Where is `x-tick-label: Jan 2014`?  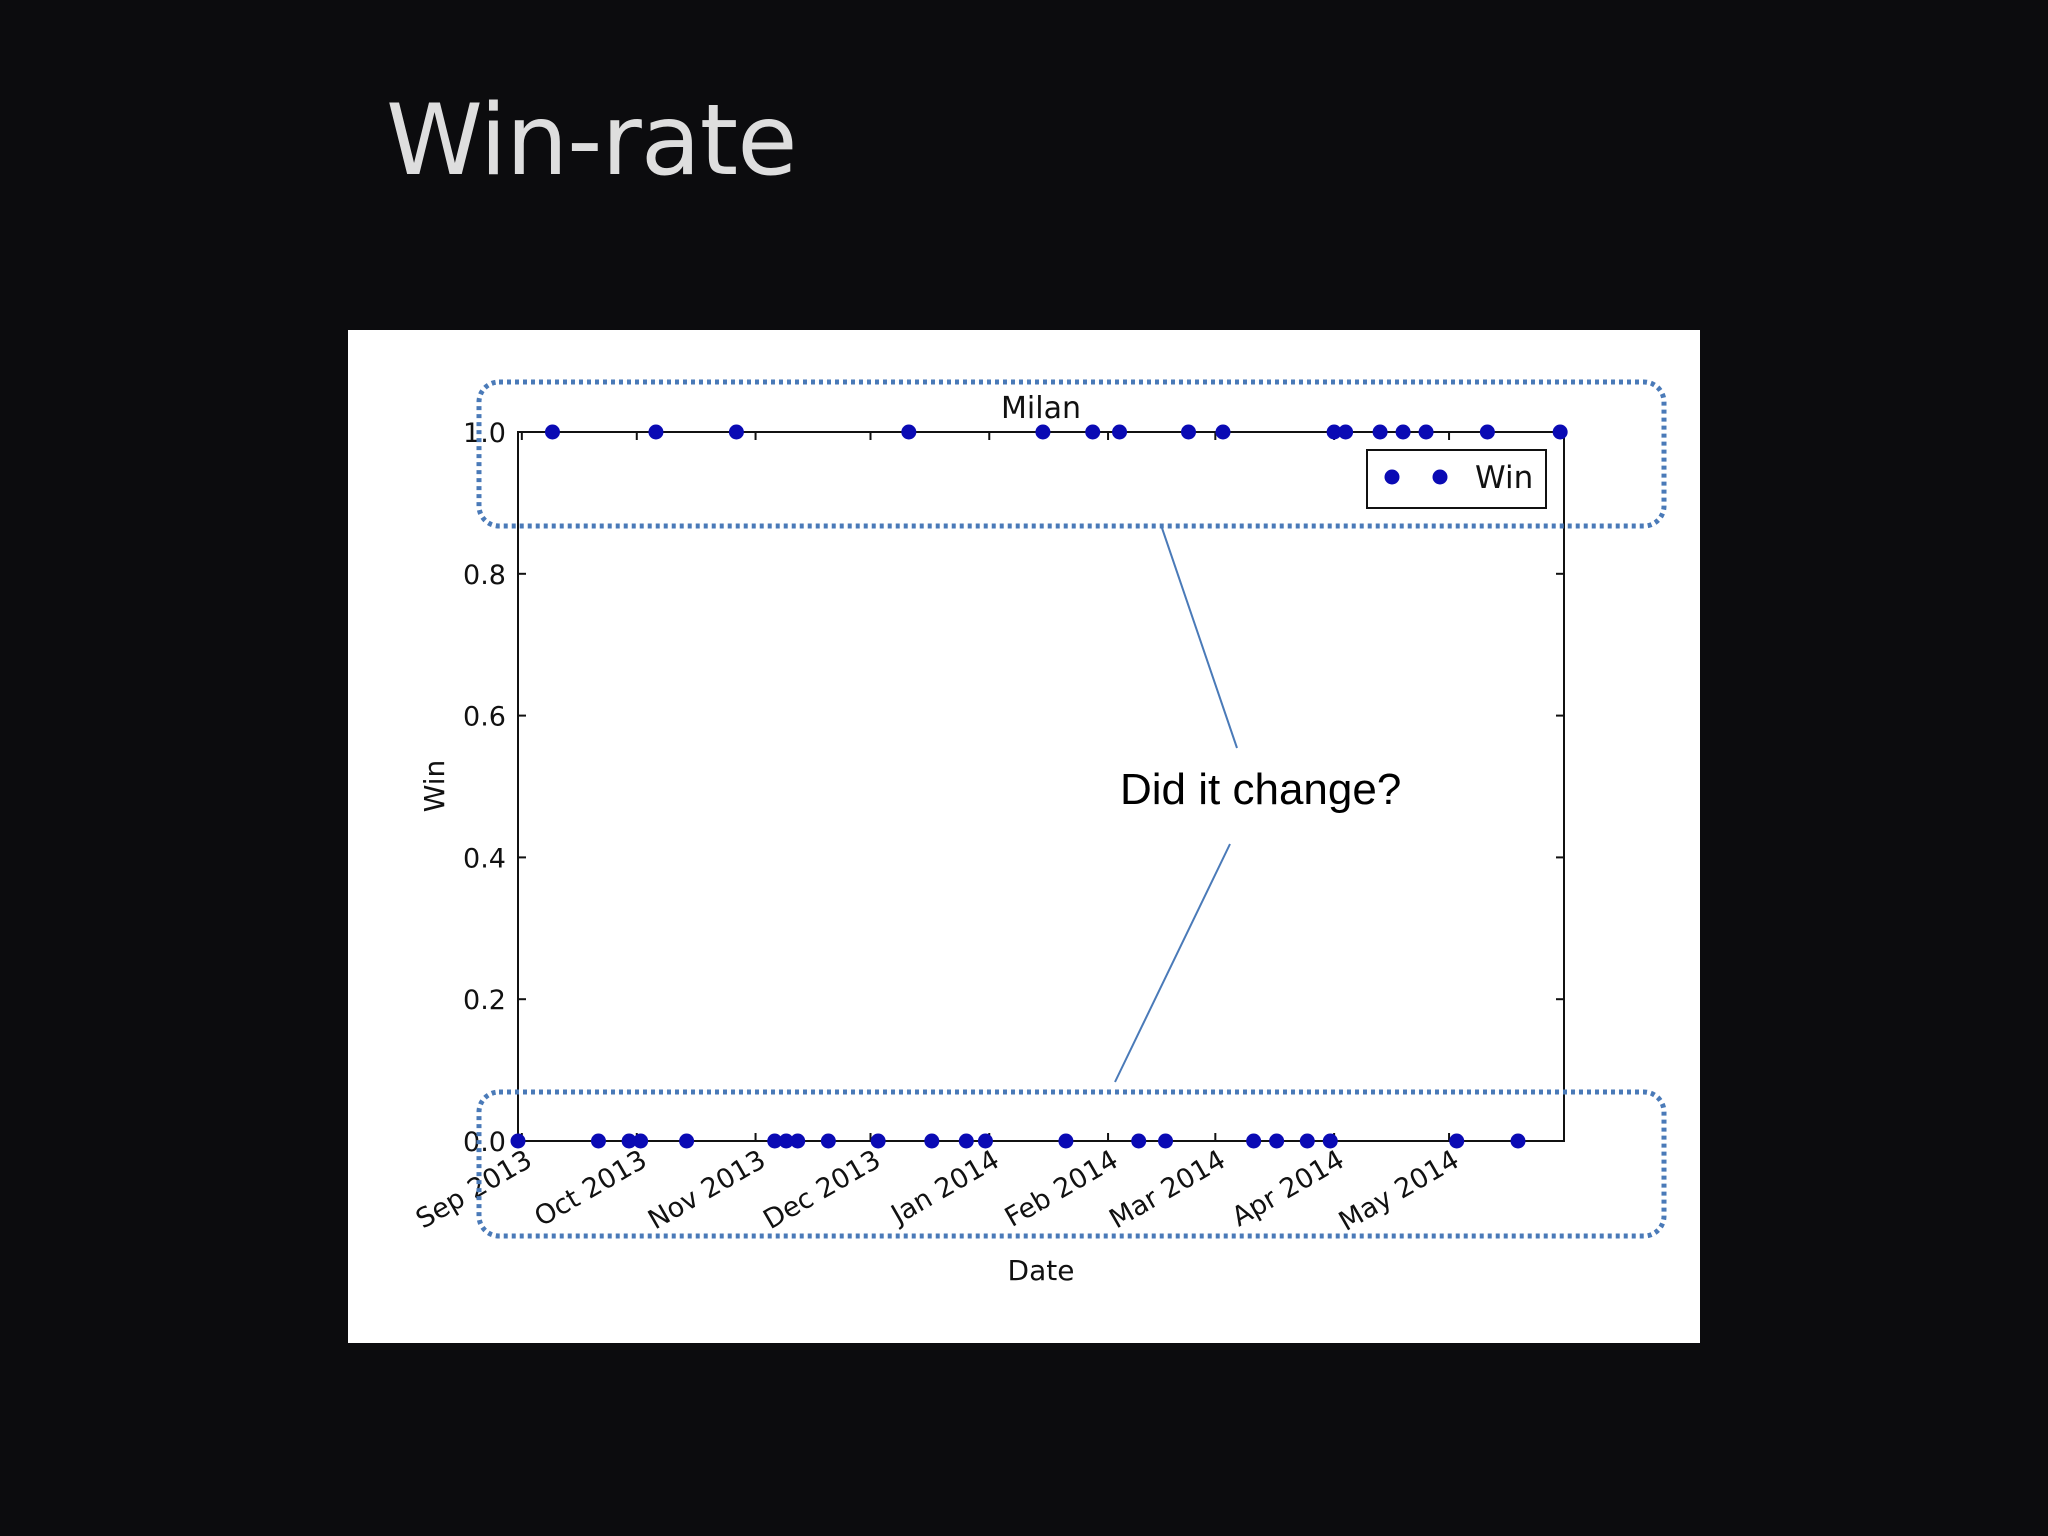
x-tick-label: Jan 2014 is located at coordinates (945, 1187).